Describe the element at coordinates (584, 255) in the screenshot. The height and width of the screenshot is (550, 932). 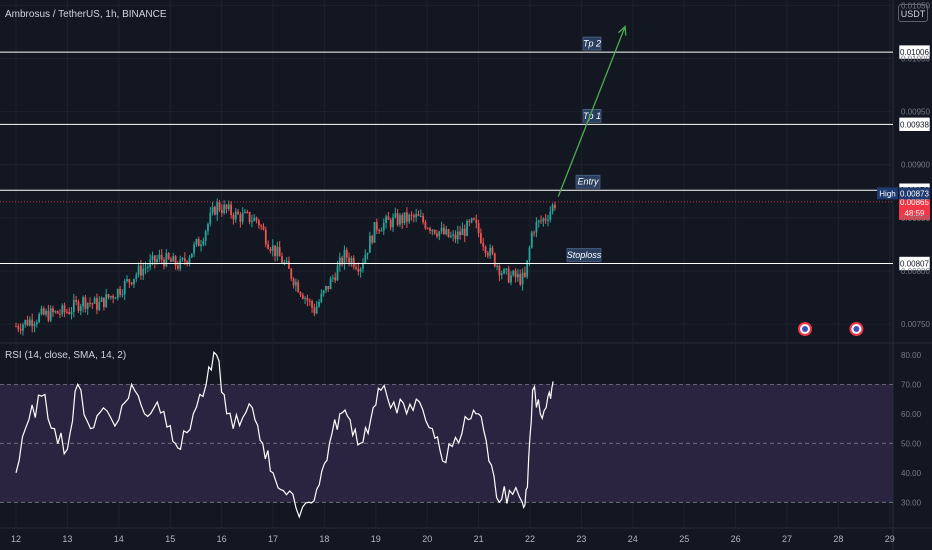
I see `level-name-label: Stoploss` at that location.